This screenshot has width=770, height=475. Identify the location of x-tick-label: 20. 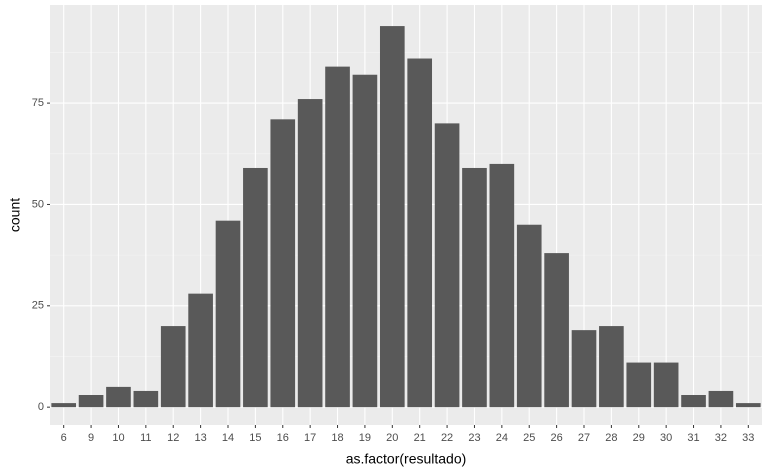
(392, 438).